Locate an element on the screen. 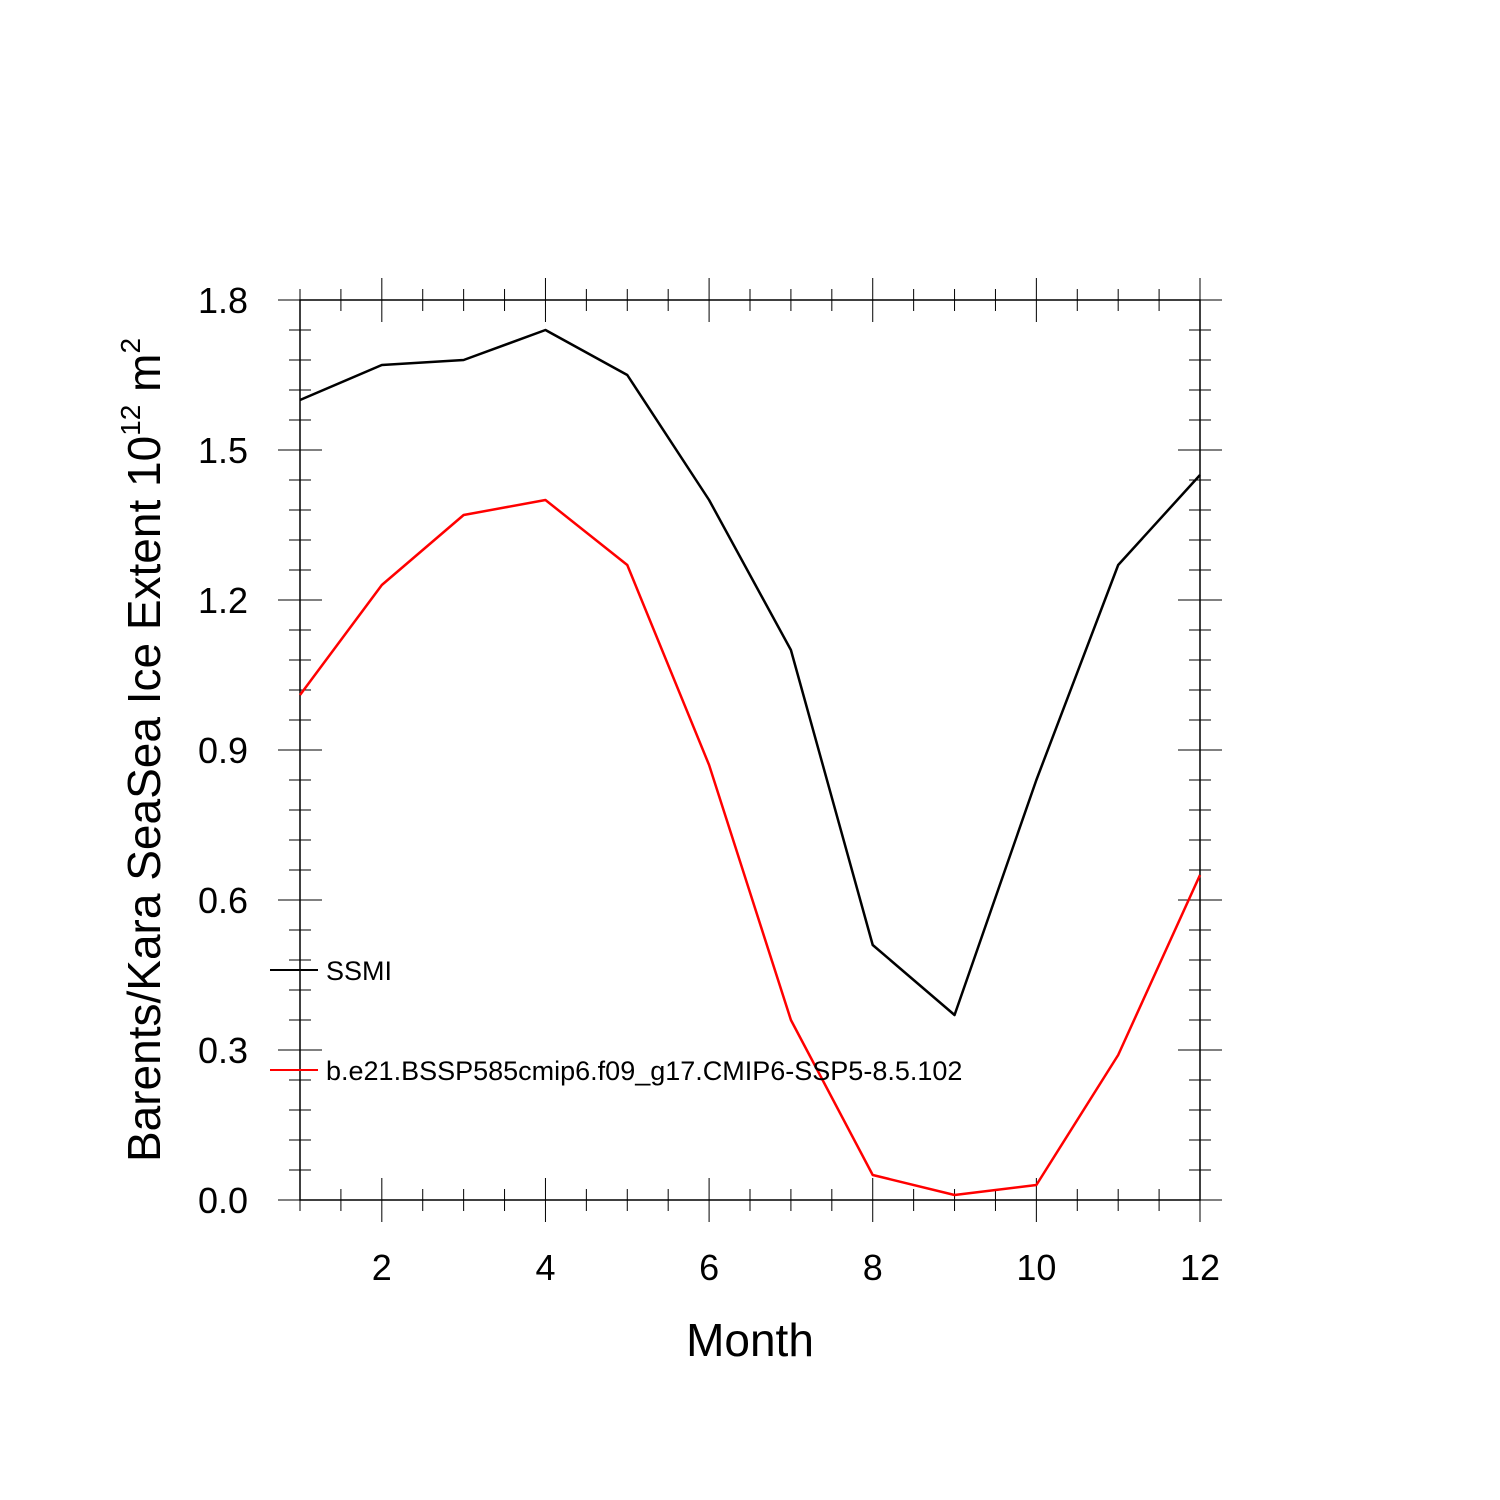 The height and width of the screenshot is (1500, 1500). y-tick-label: 1.8 is located at coordinates (223, 300).